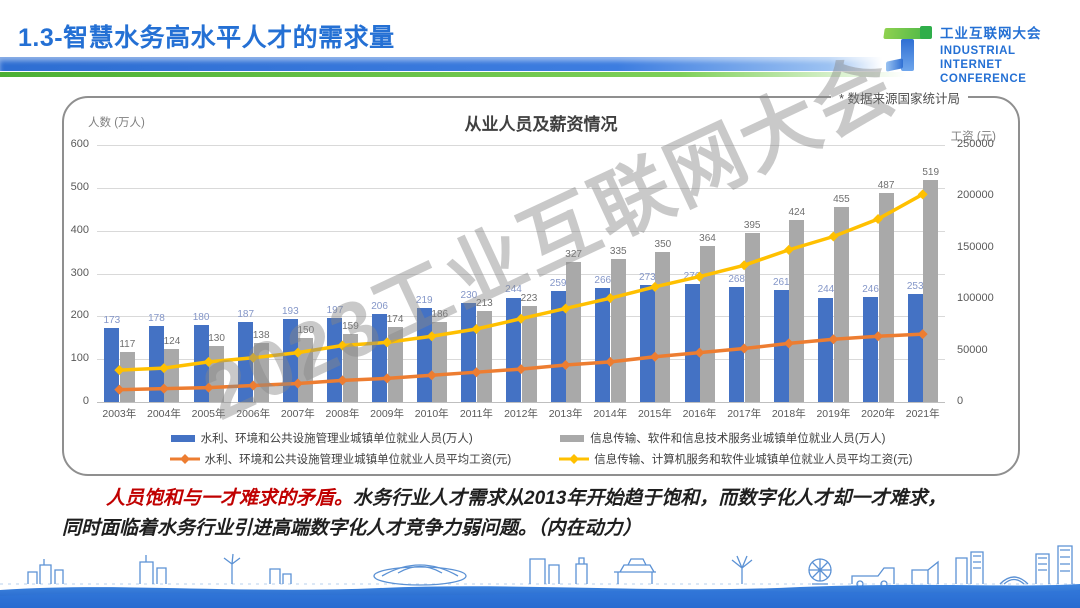  Describe the element at coordinates (922, 414) in the screenshot. I see `x-axis-label: 2021年` at that location.